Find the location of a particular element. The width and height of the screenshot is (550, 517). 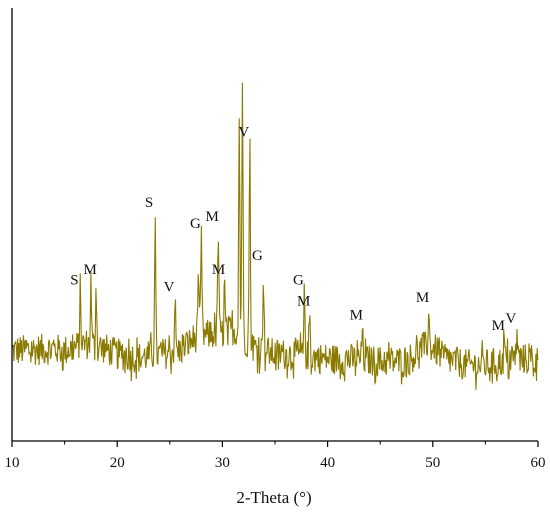

x-tick-label: 60 is located at coordinates (538, 463).